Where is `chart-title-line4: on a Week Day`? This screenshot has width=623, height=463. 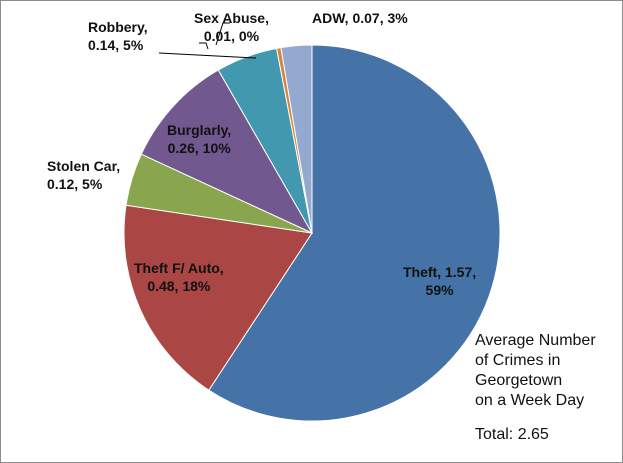 chart-title-line4: on a Week Day is located at coordinates (530, 400).